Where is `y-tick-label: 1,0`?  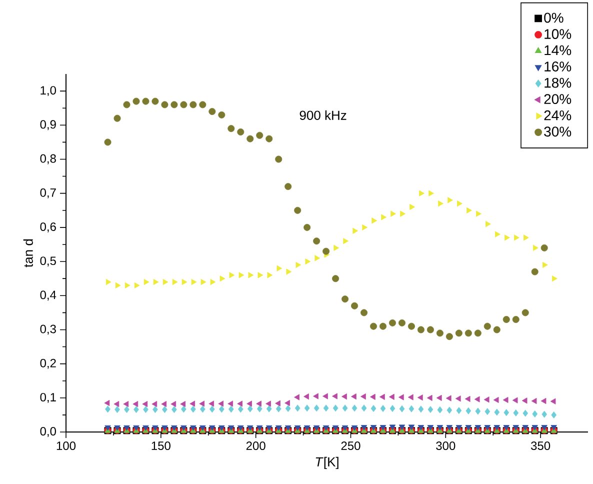
y-tick-label: 1,0 is located at coordinates (48, 91).